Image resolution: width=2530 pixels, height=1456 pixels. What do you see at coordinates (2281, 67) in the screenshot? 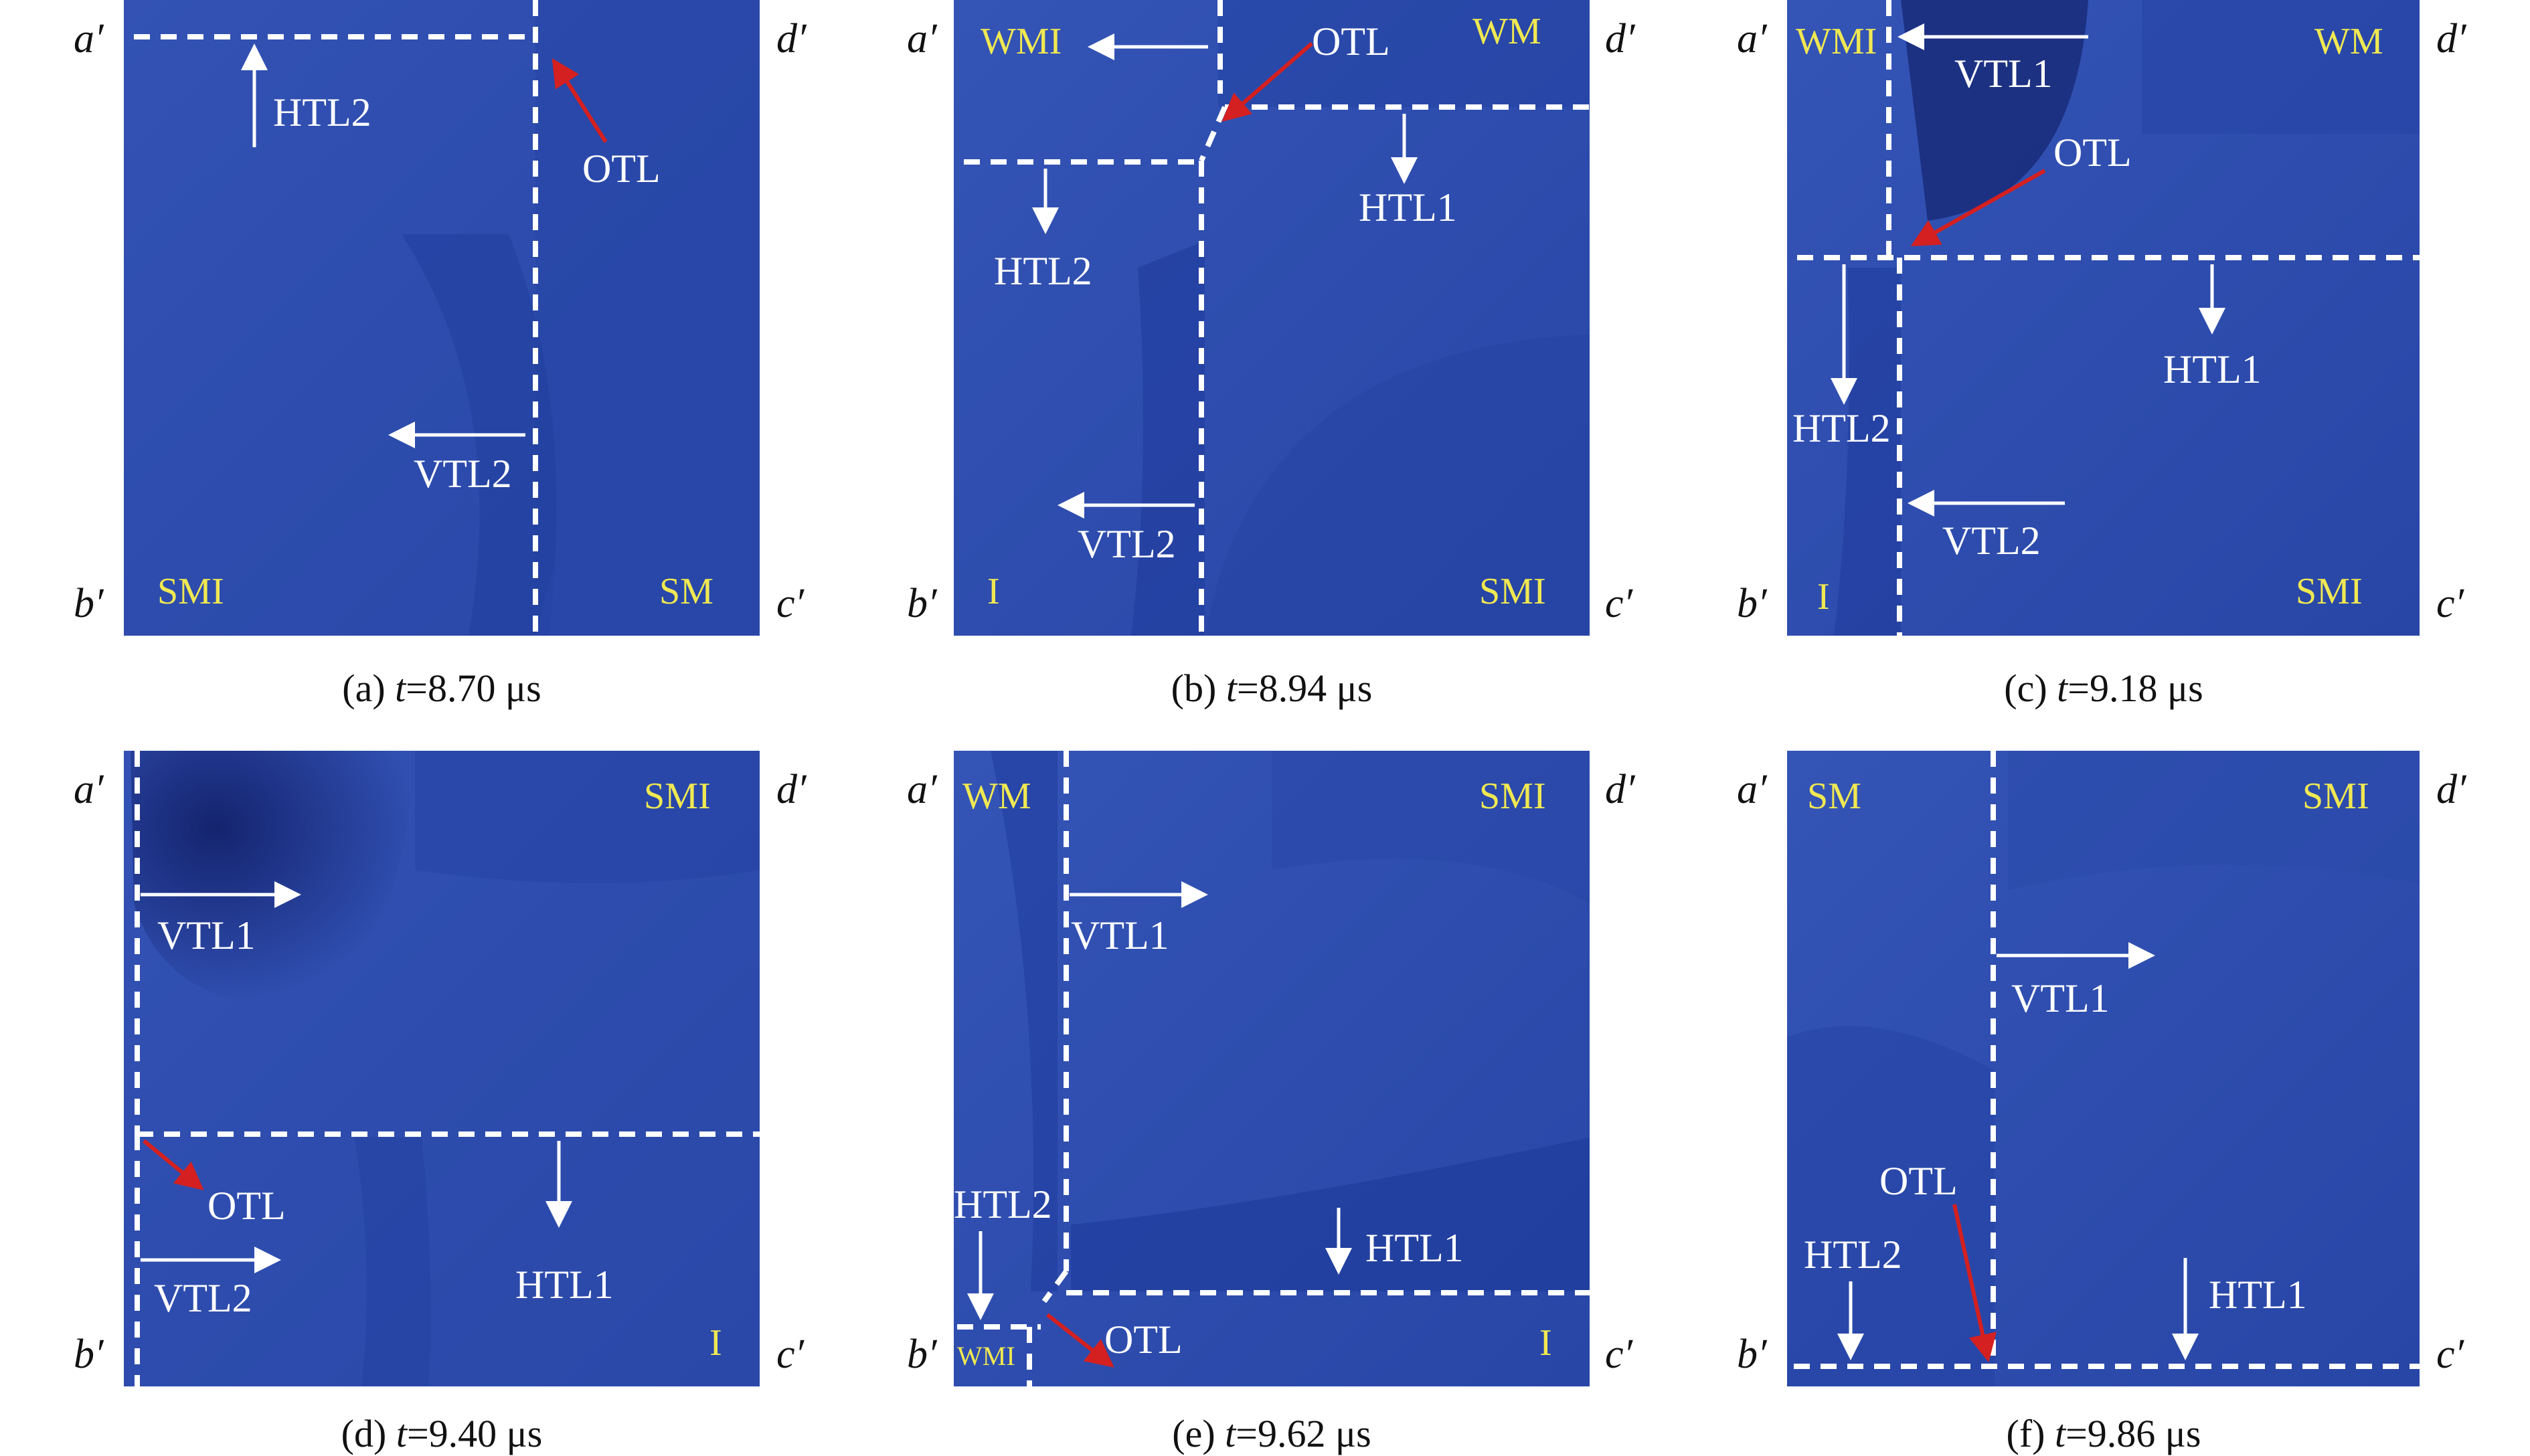
I see `panel-c-right-band` at bounding box center [2281, 67].